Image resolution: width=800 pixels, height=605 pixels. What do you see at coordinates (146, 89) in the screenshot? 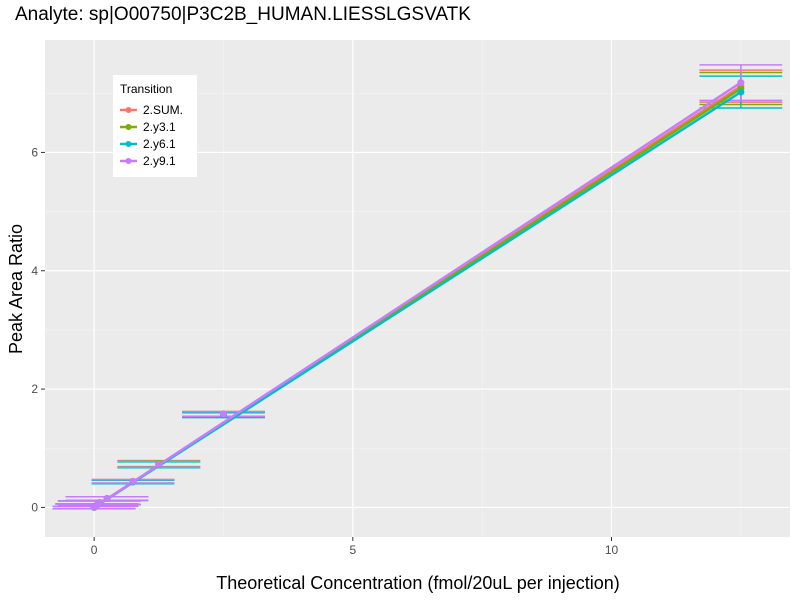
I see `legend-title: Transition` at bounding box center [146, 89].